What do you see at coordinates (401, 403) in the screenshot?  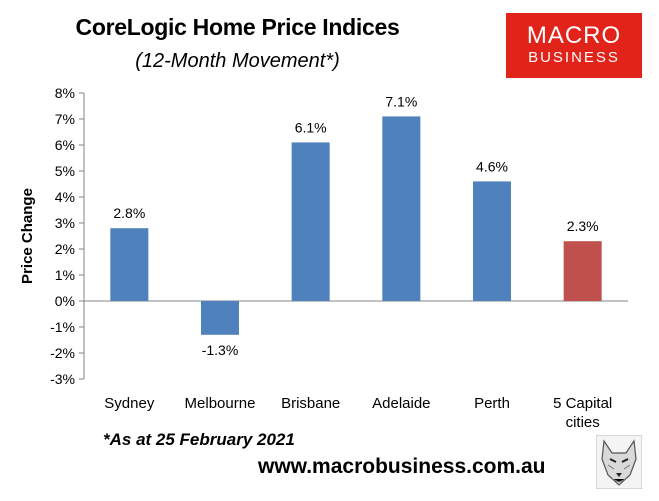 I see `x-tick-label: Adelaide` at bounding box center [401, 403].